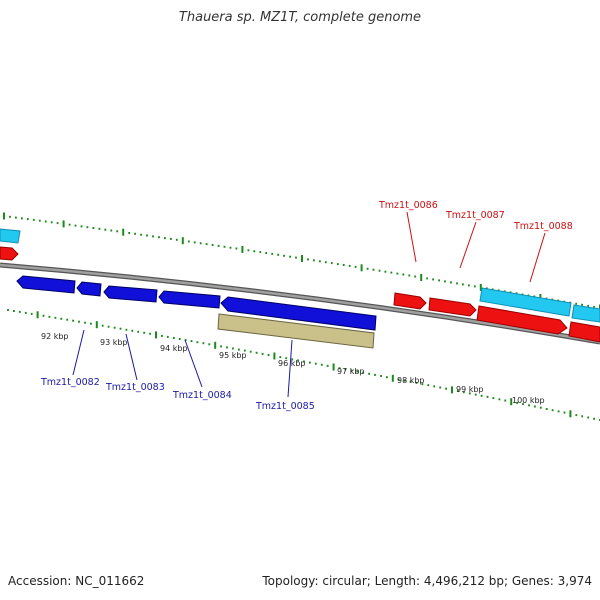 The height and width of the screenshot is (600, 600). What do you see at coordinates (76, 581) in the screenshot?
I see `accession-text: Accession: NC_011662` at bounding box center [76, 581].